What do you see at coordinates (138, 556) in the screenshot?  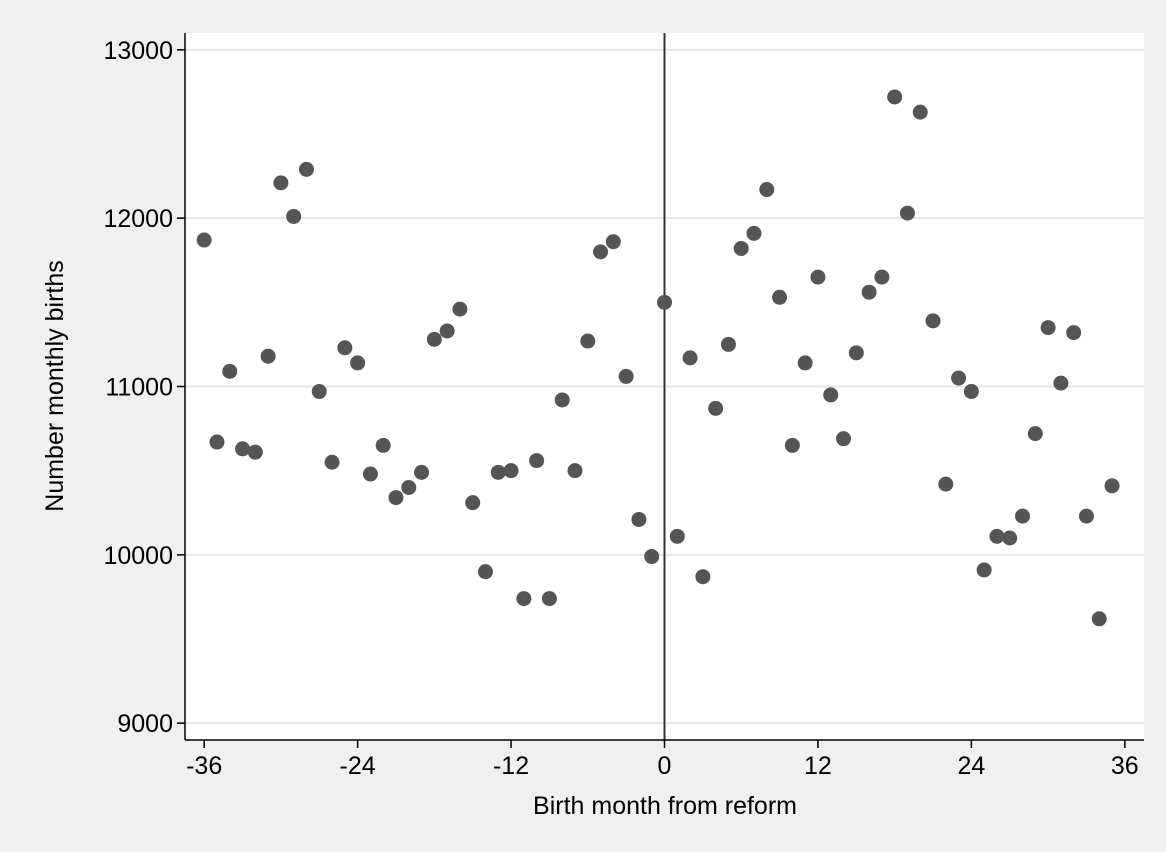 I see `y-tick-label: 10000` at bounding box center [138, 556].